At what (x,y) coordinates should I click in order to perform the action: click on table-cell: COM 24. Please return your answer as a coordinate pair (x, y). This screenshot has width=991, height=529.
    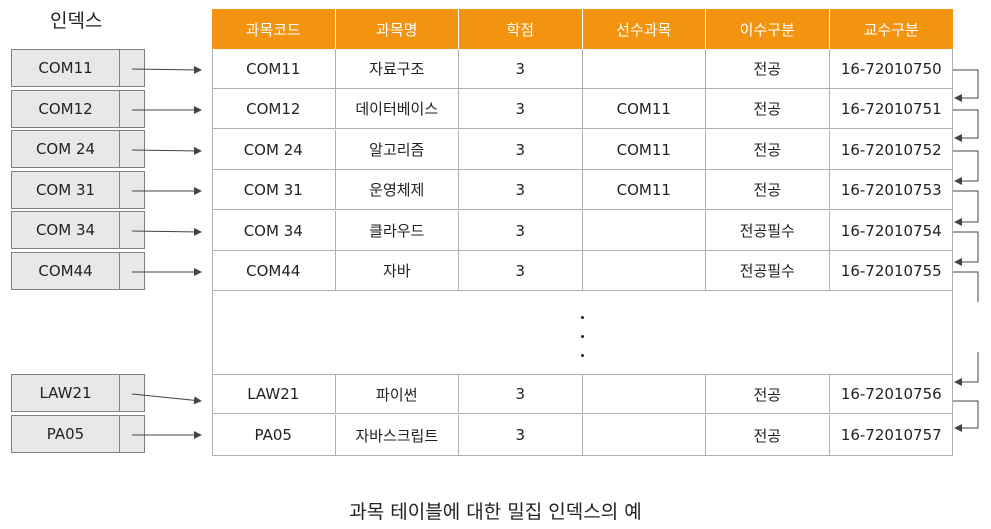
    Looking at the image, I should click on (274, 149).